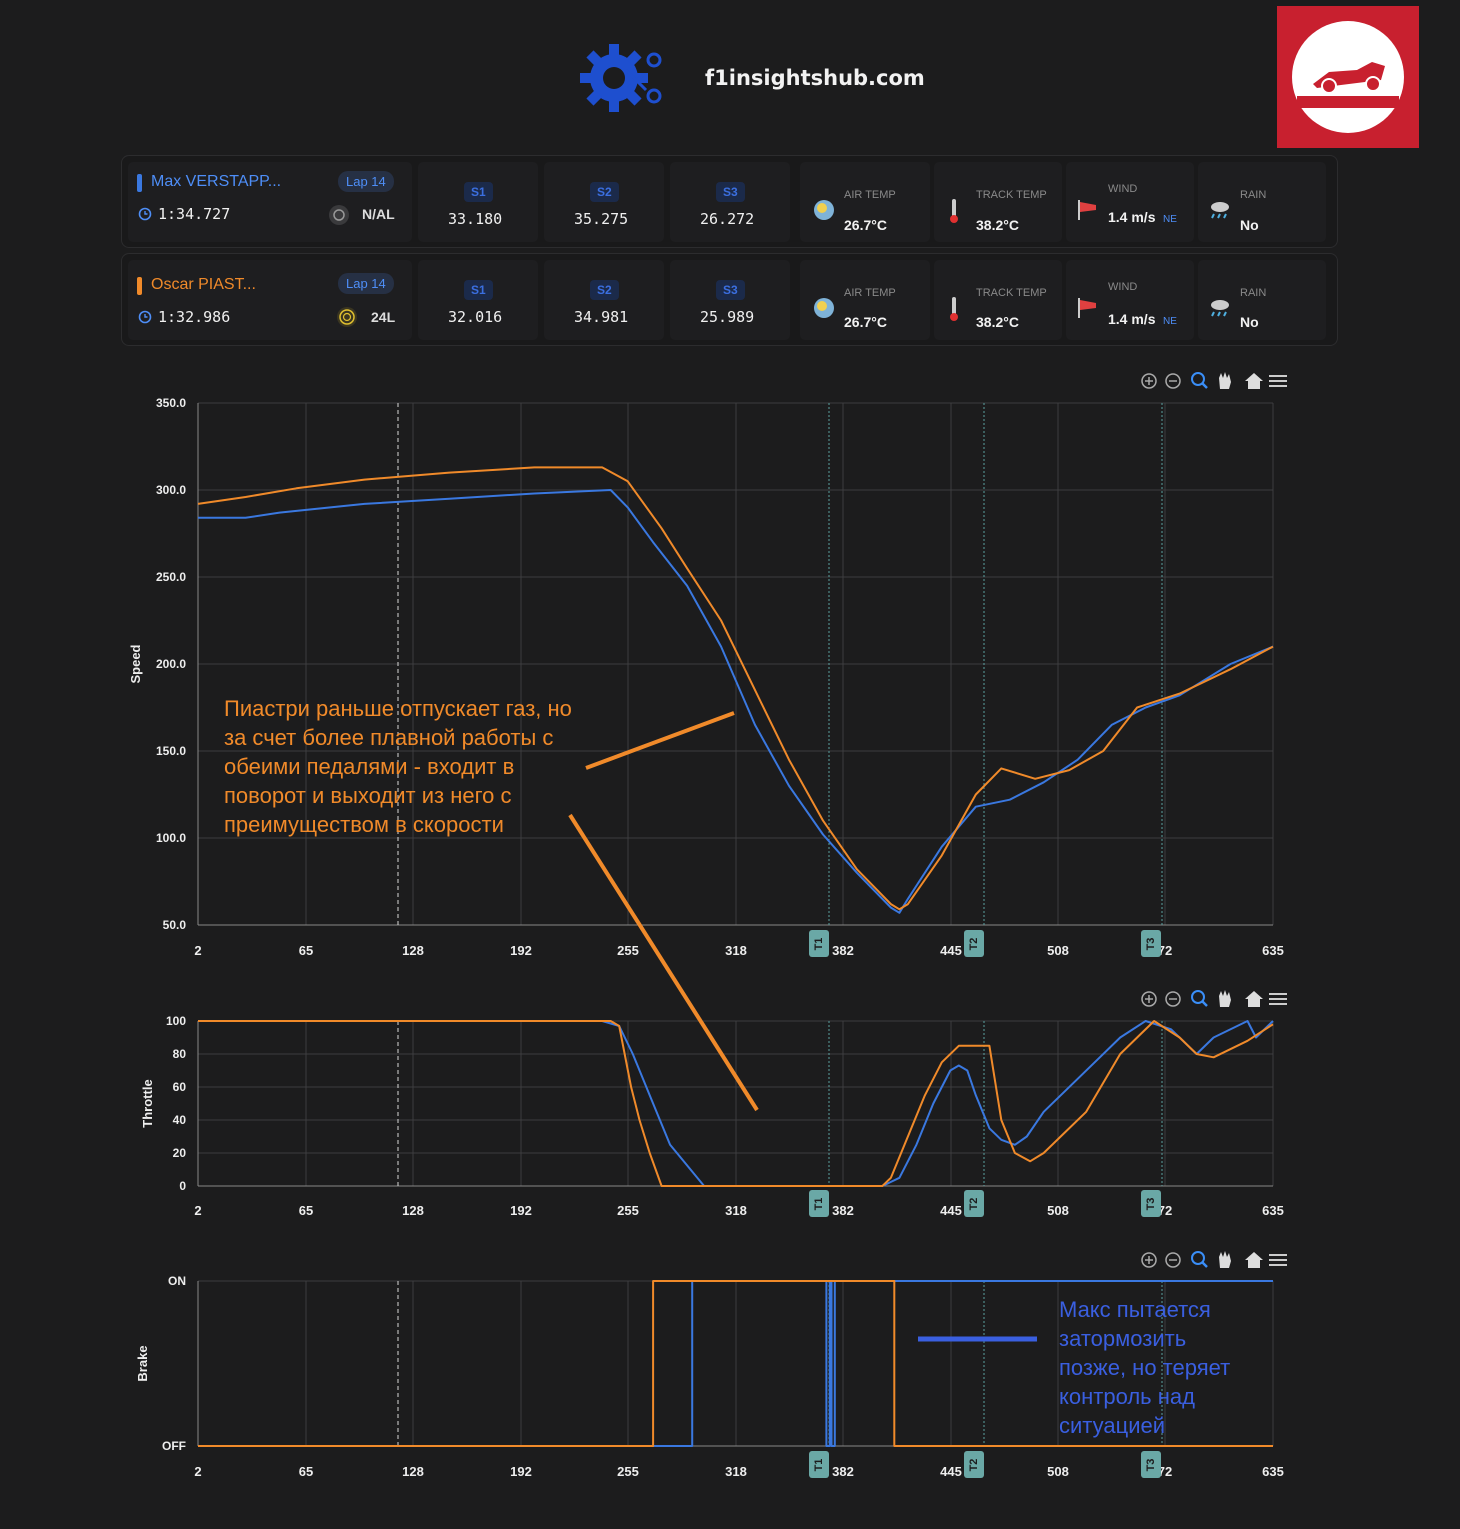 Image resolution: width=1460 pixels, height=1529 pixels. I want to click on track-temp-label: TRACK TEMP, so click(1011, 195).